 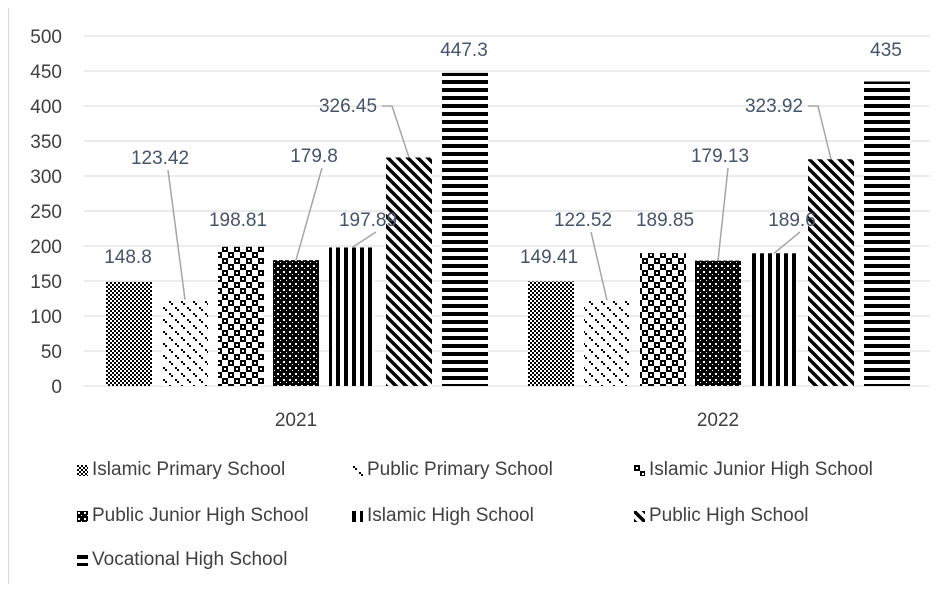 What do you see at coordinates (46, 107) in the screenshot?
I see `y-tick-label: 400` at bounding box center [46, 107].